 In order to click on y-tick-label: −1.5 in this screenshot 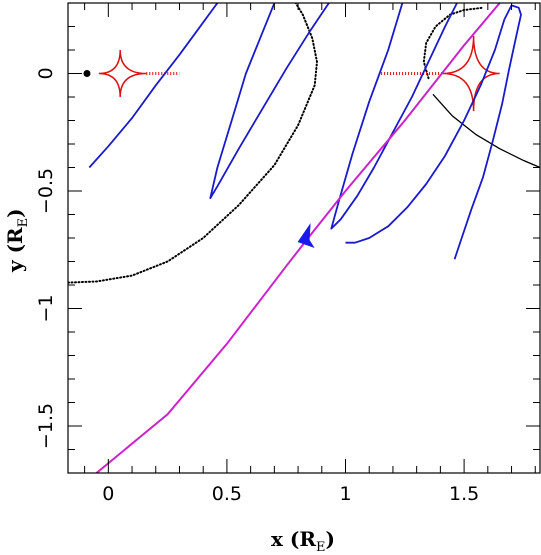, I will do `click(46, 426)`.